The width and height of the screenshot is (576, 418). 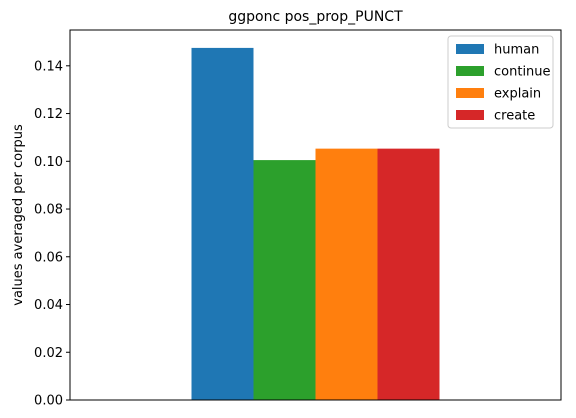 I want to click on bar-continue, so click(x=284, y=280).